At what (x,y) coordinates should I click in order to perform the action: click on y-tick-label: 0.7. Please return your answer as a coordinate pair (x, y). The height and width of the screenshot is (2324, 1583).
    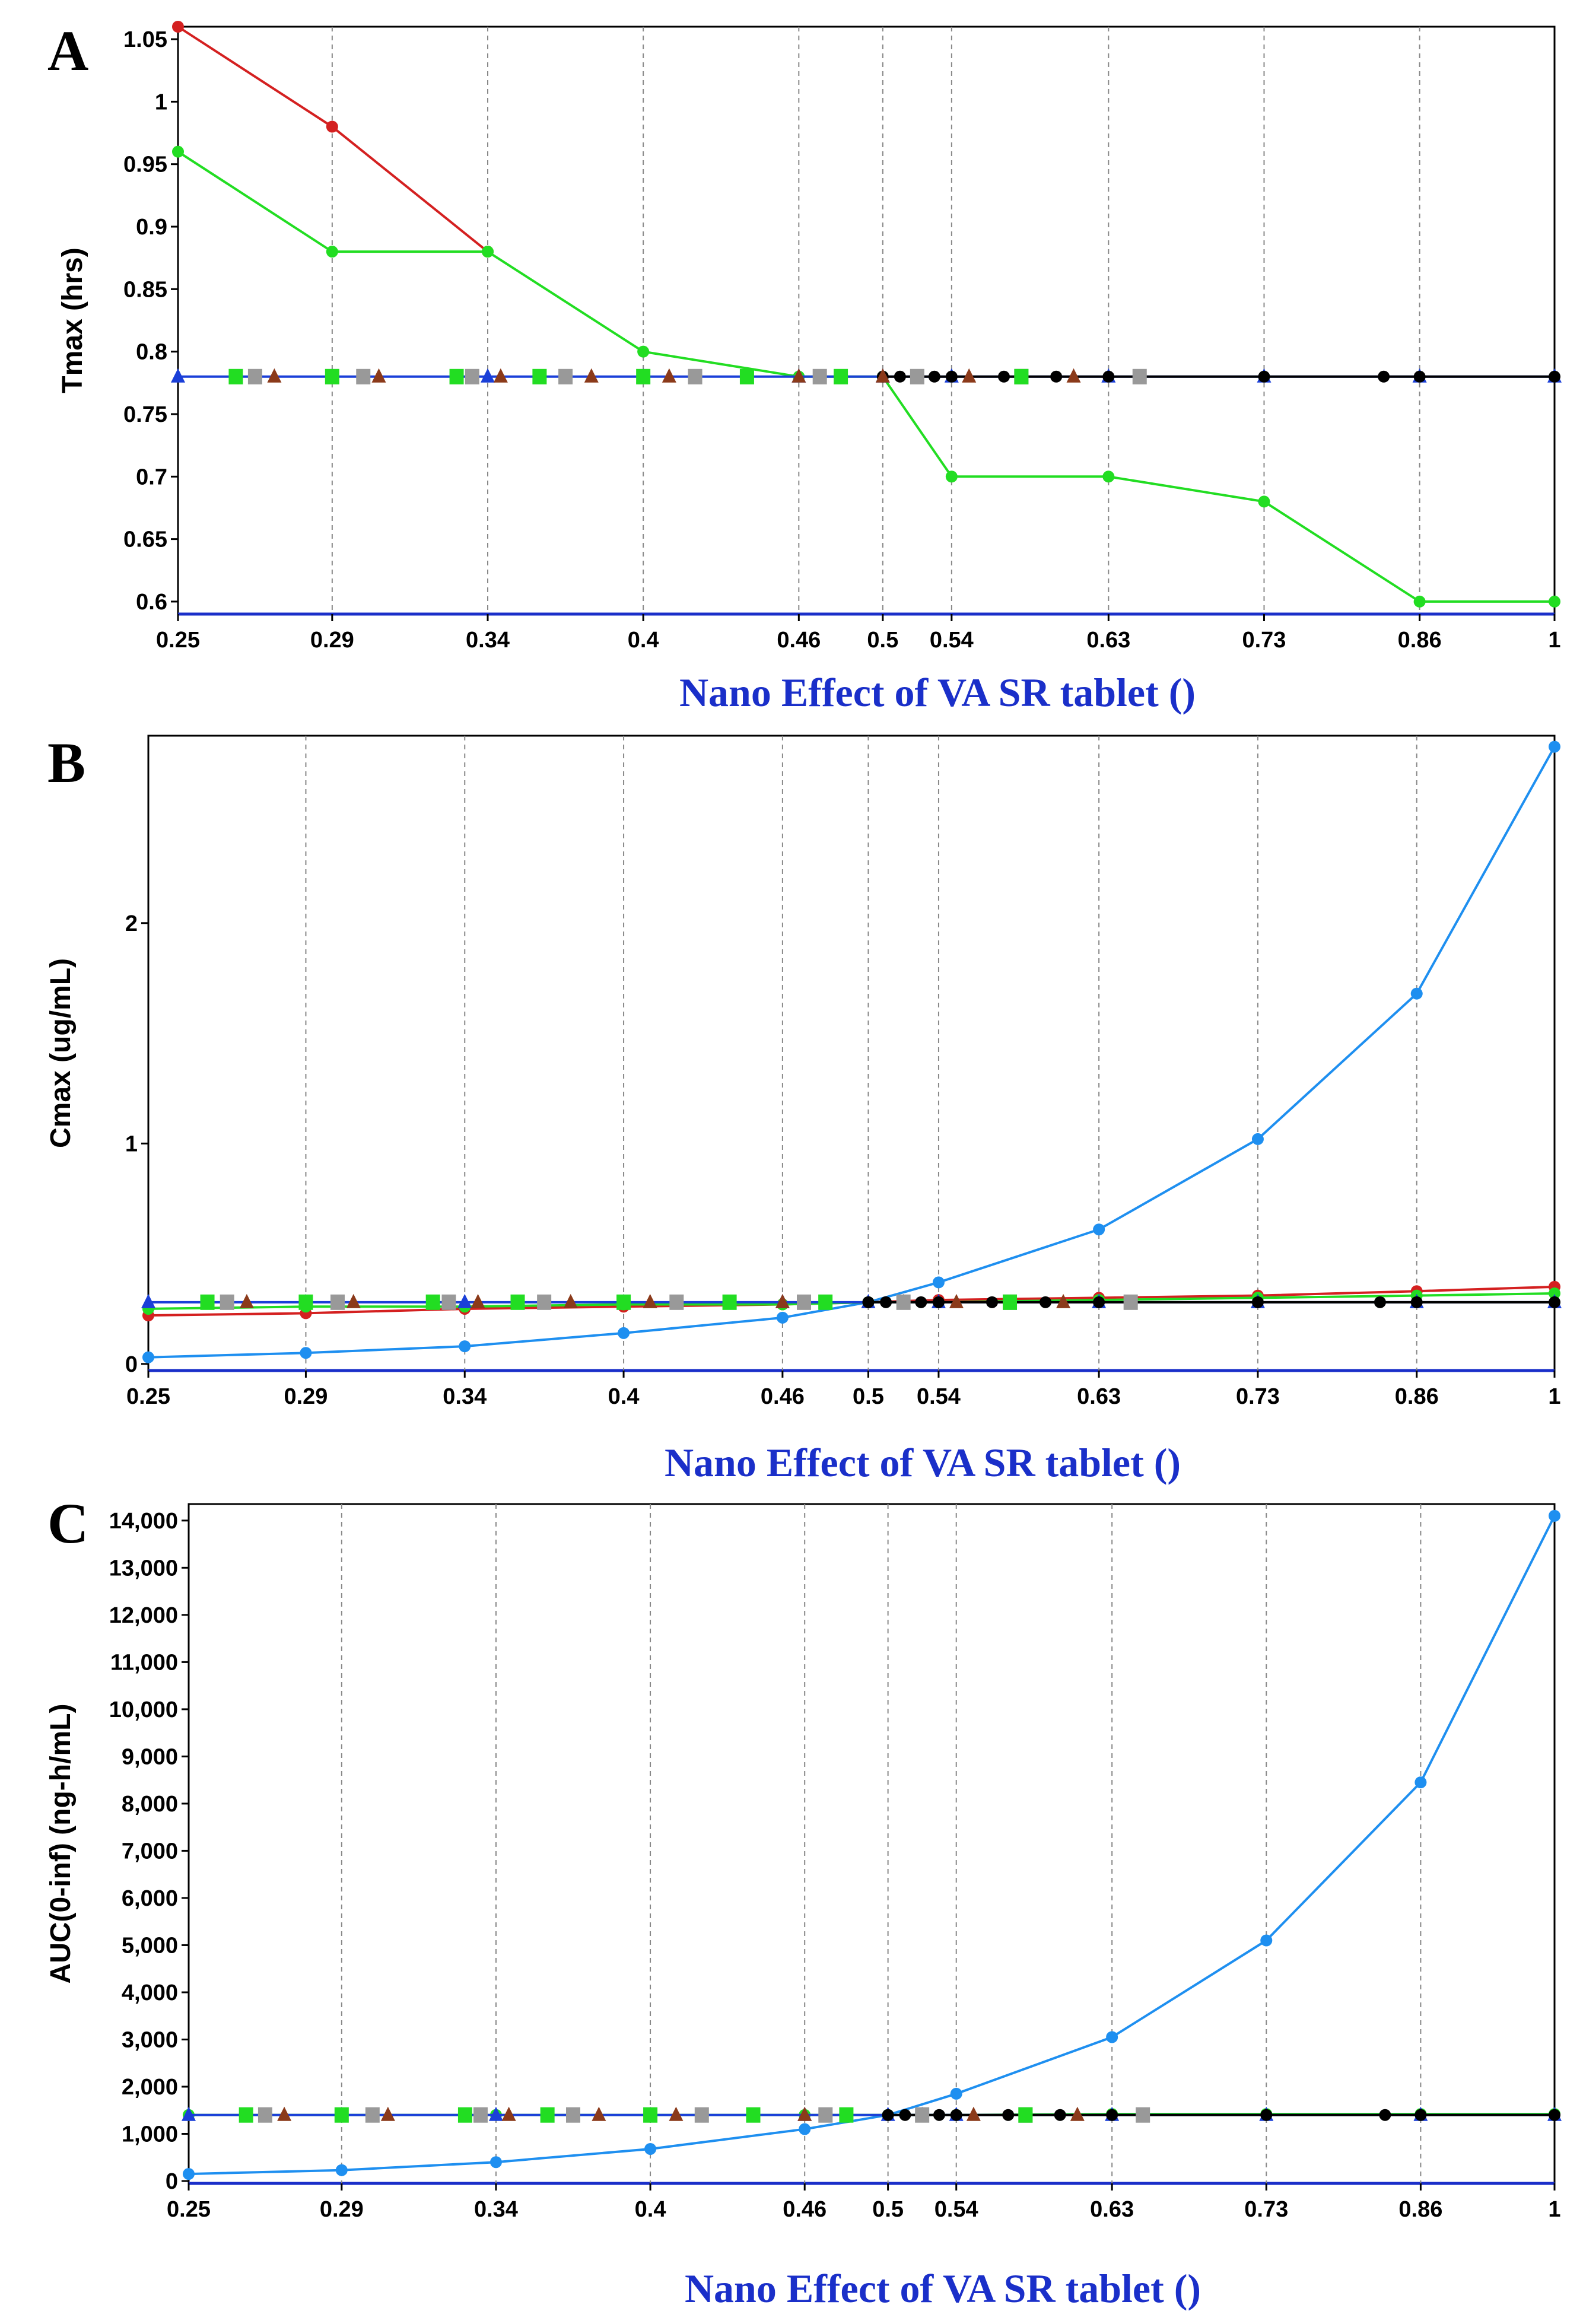
    Looking at the image, I should click on (151, 477).